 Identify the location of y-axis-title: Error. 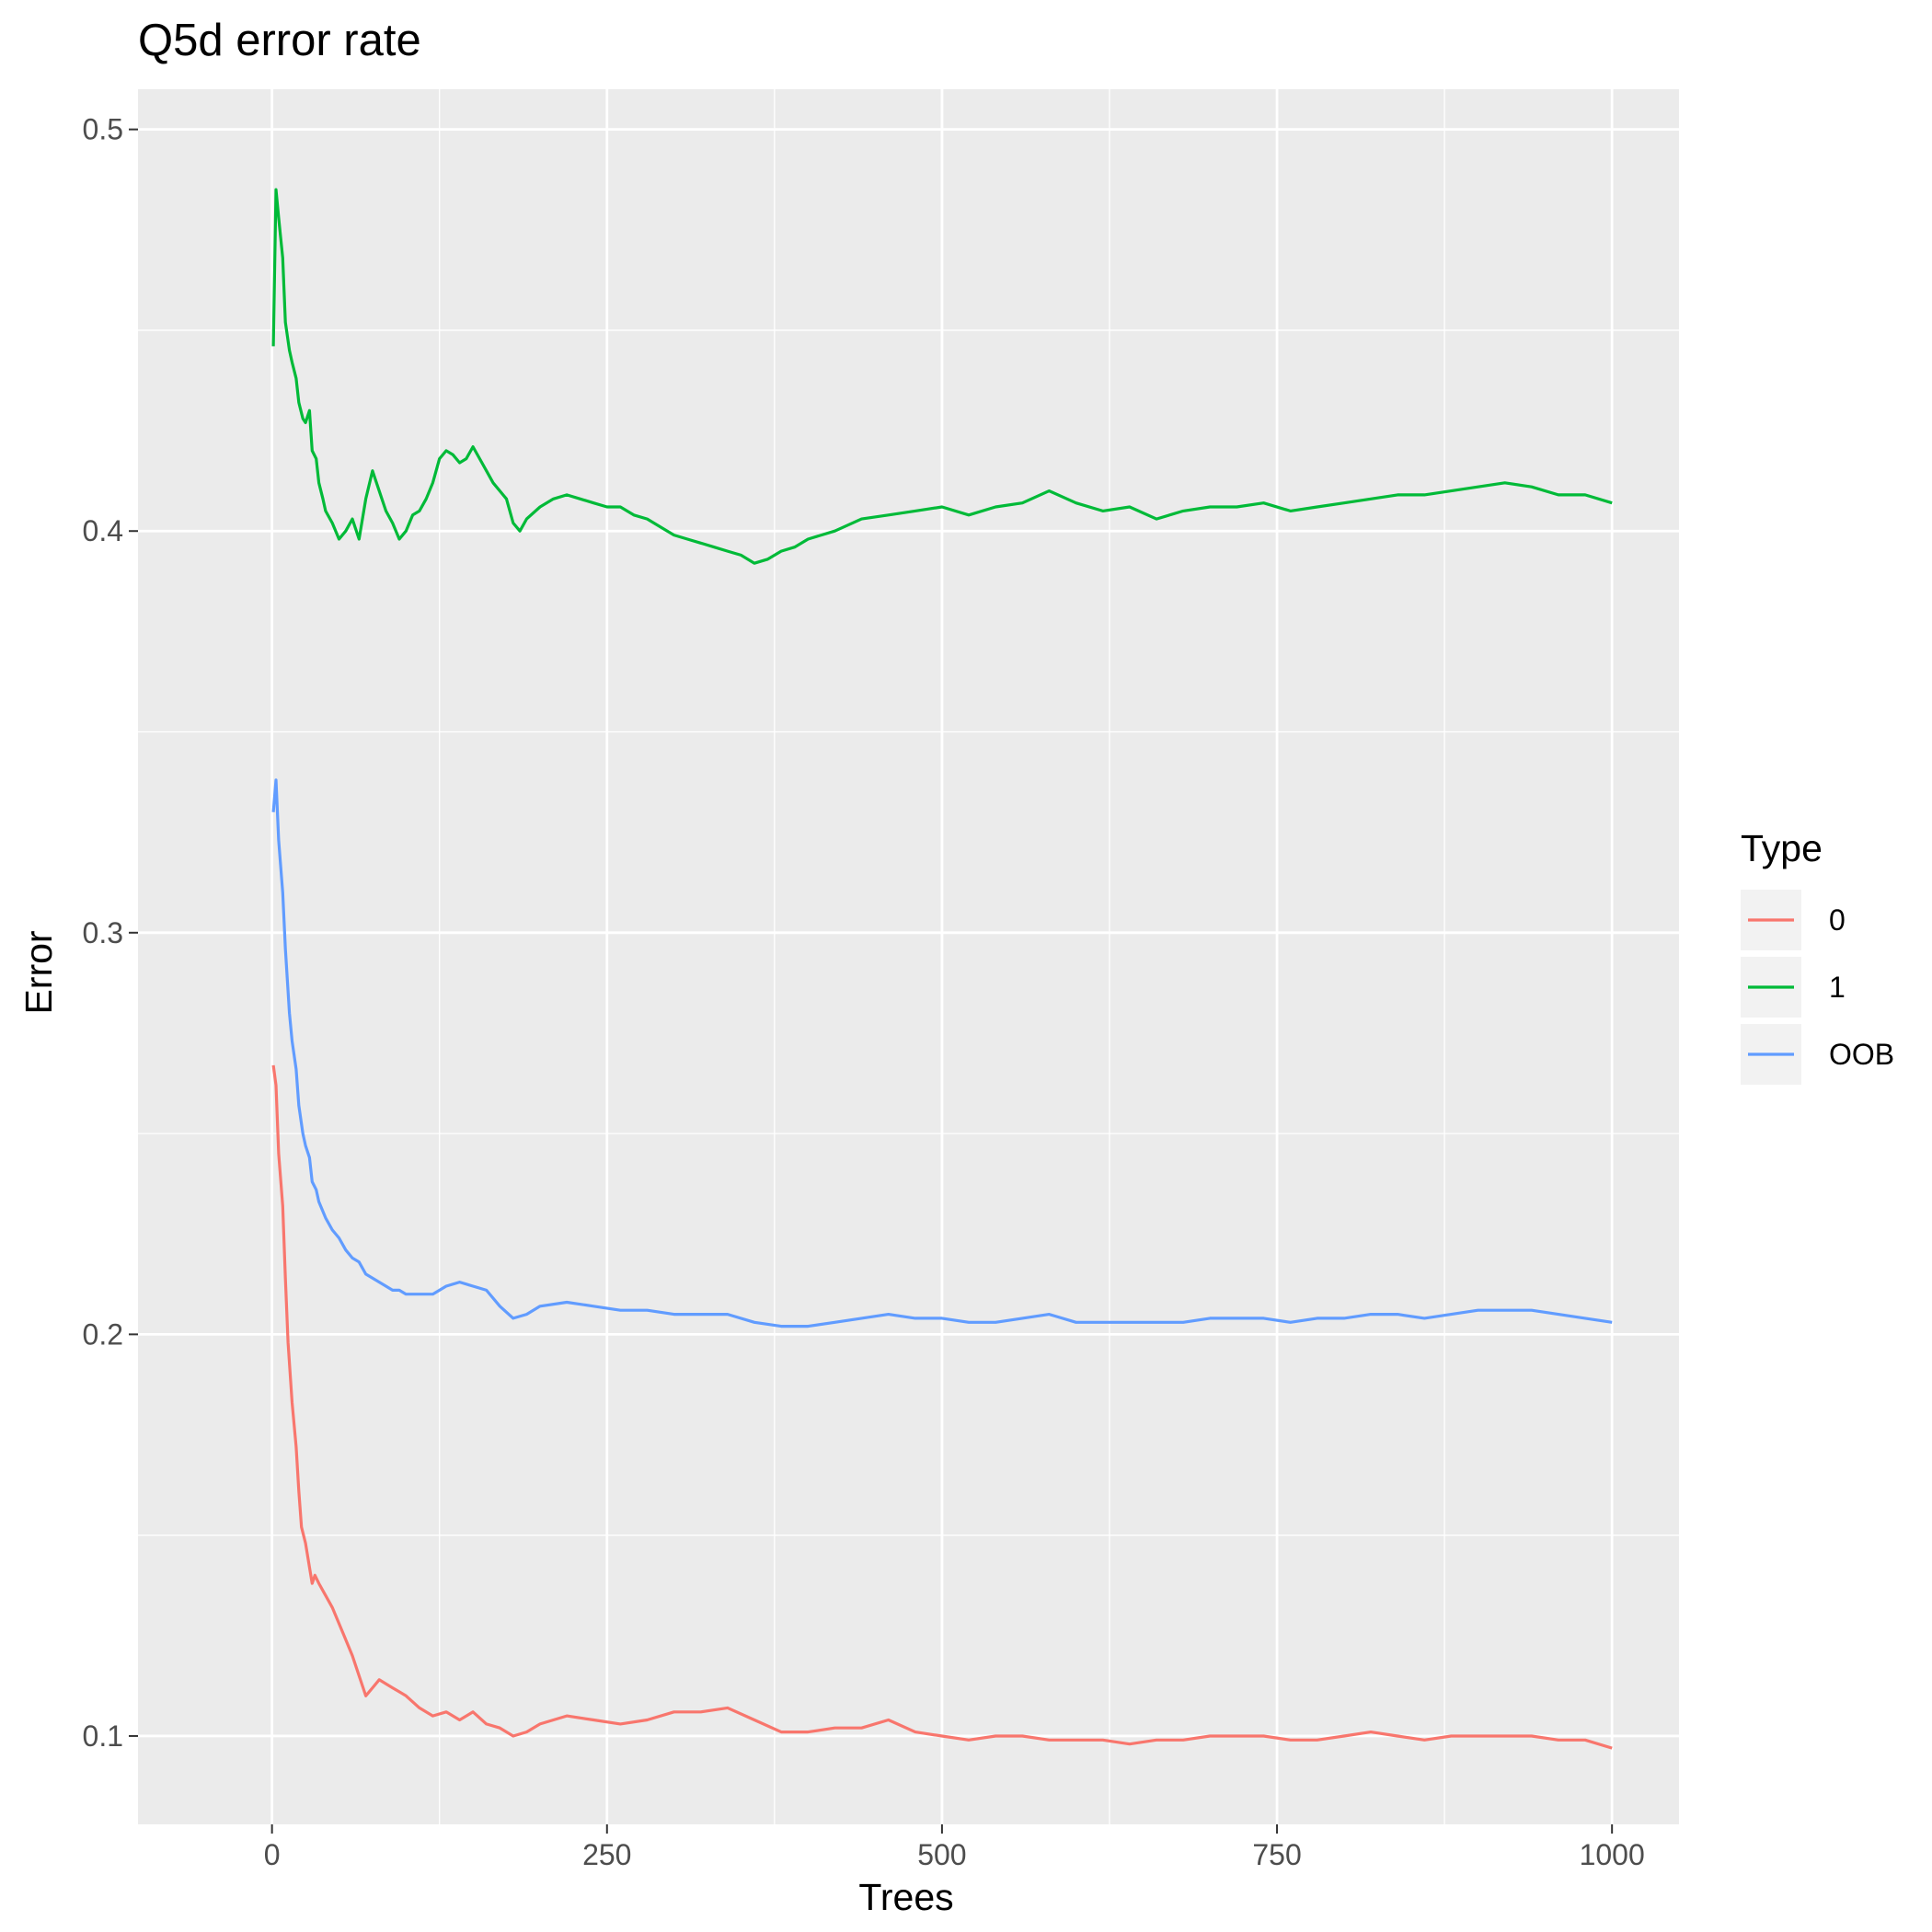
(38, 972).